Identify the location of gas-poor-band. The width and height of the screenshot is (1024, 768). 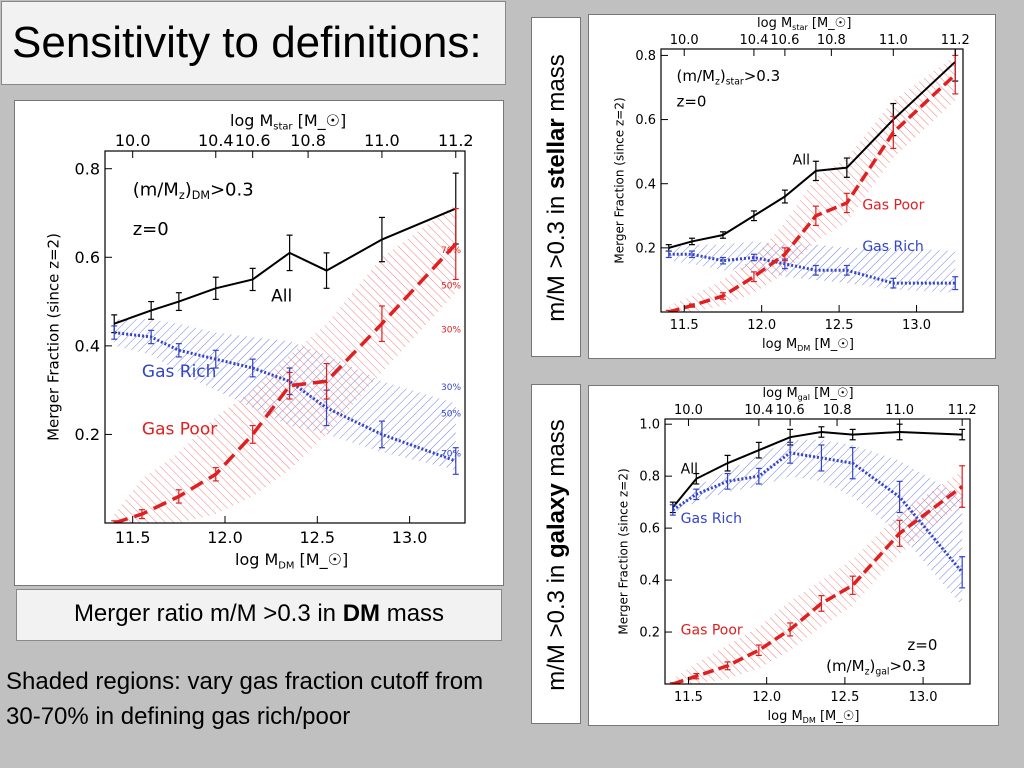
(817, 577).